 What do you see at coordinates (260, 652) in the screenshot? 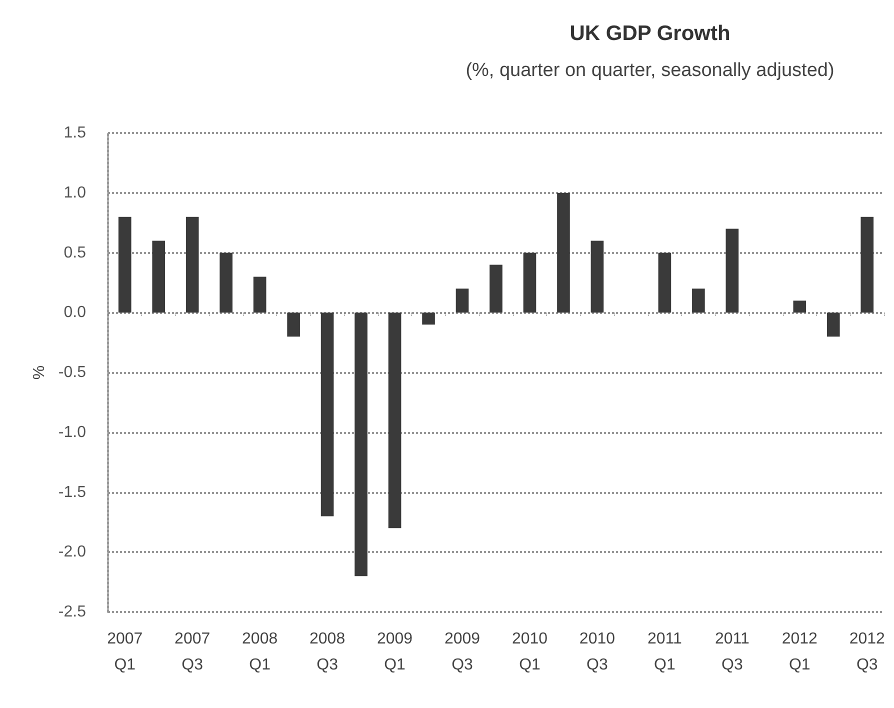
I see `x-tick-label: 2008 Q1` at bounding box center [260, 652].